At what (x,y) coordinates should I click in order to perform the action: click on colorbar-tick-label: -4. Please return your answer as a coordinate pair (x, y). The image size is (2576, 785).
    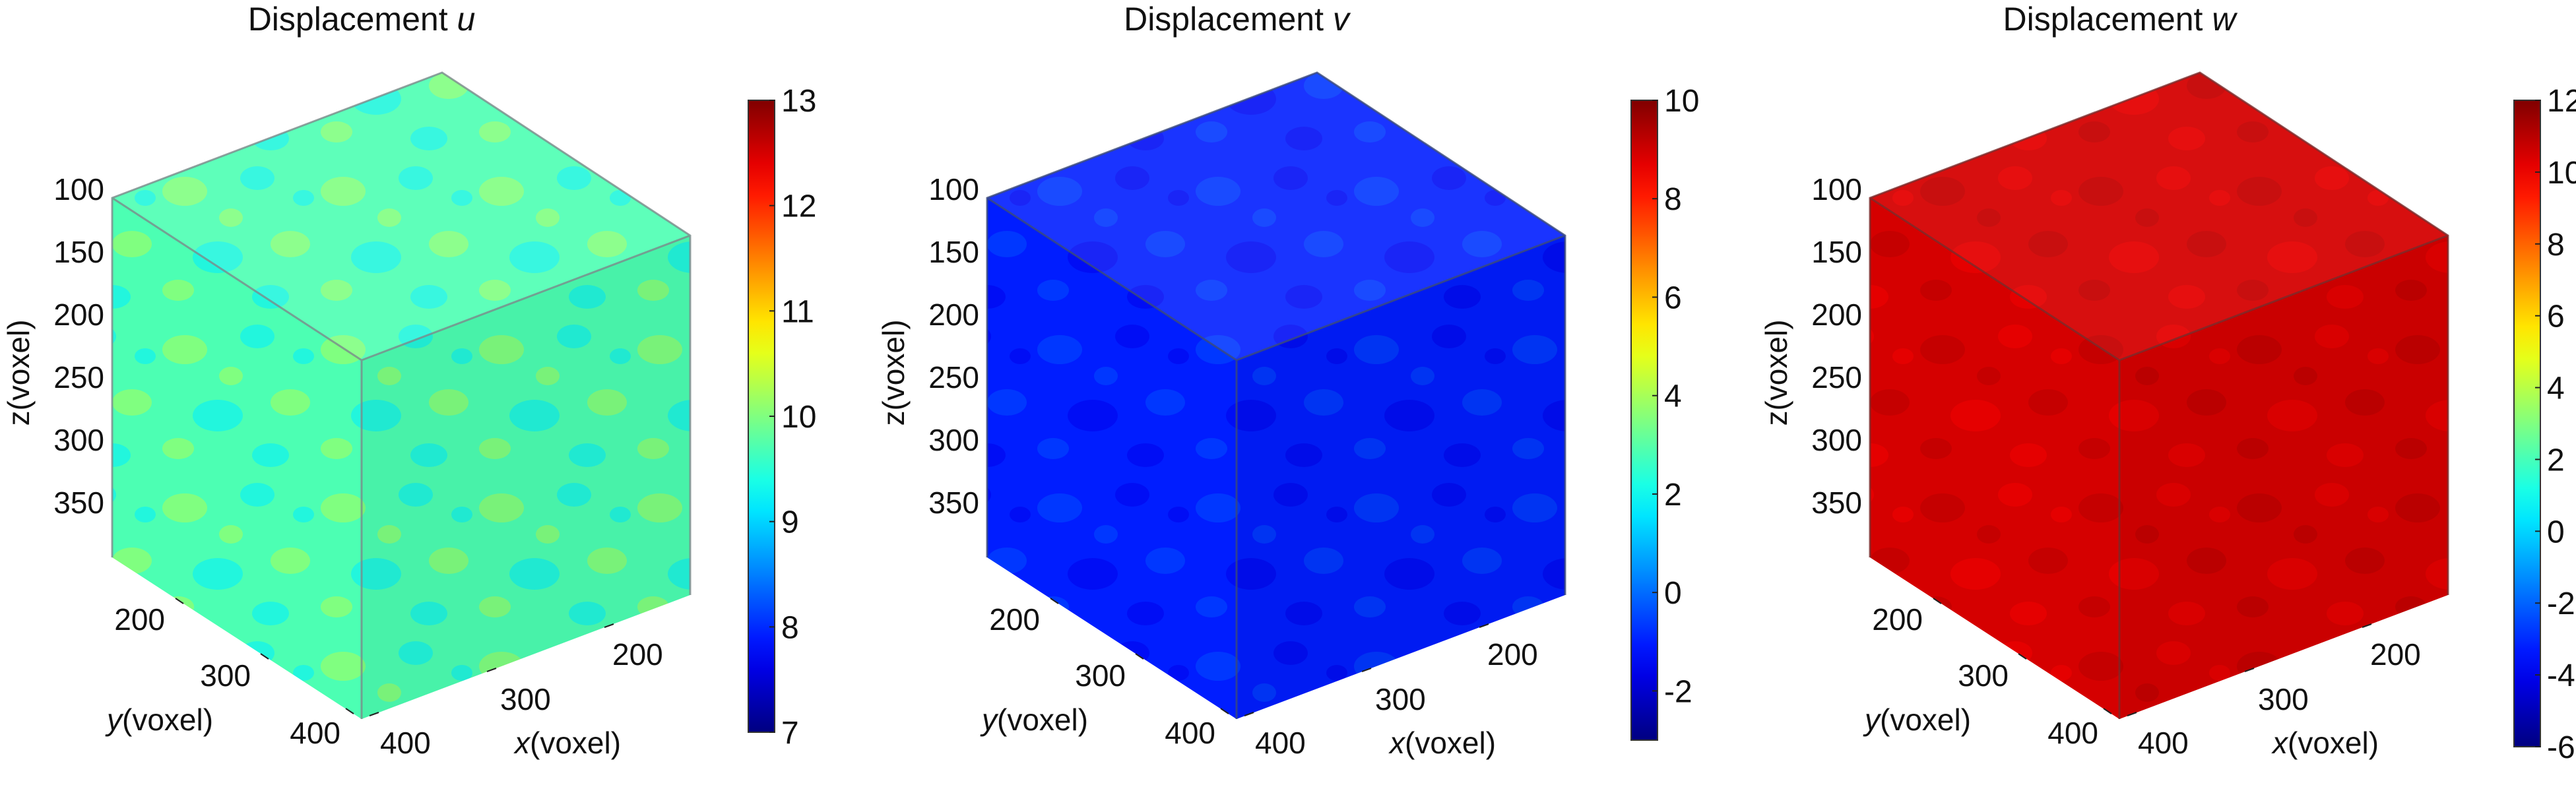
    Looking at the image, I should click on (2561, 675).